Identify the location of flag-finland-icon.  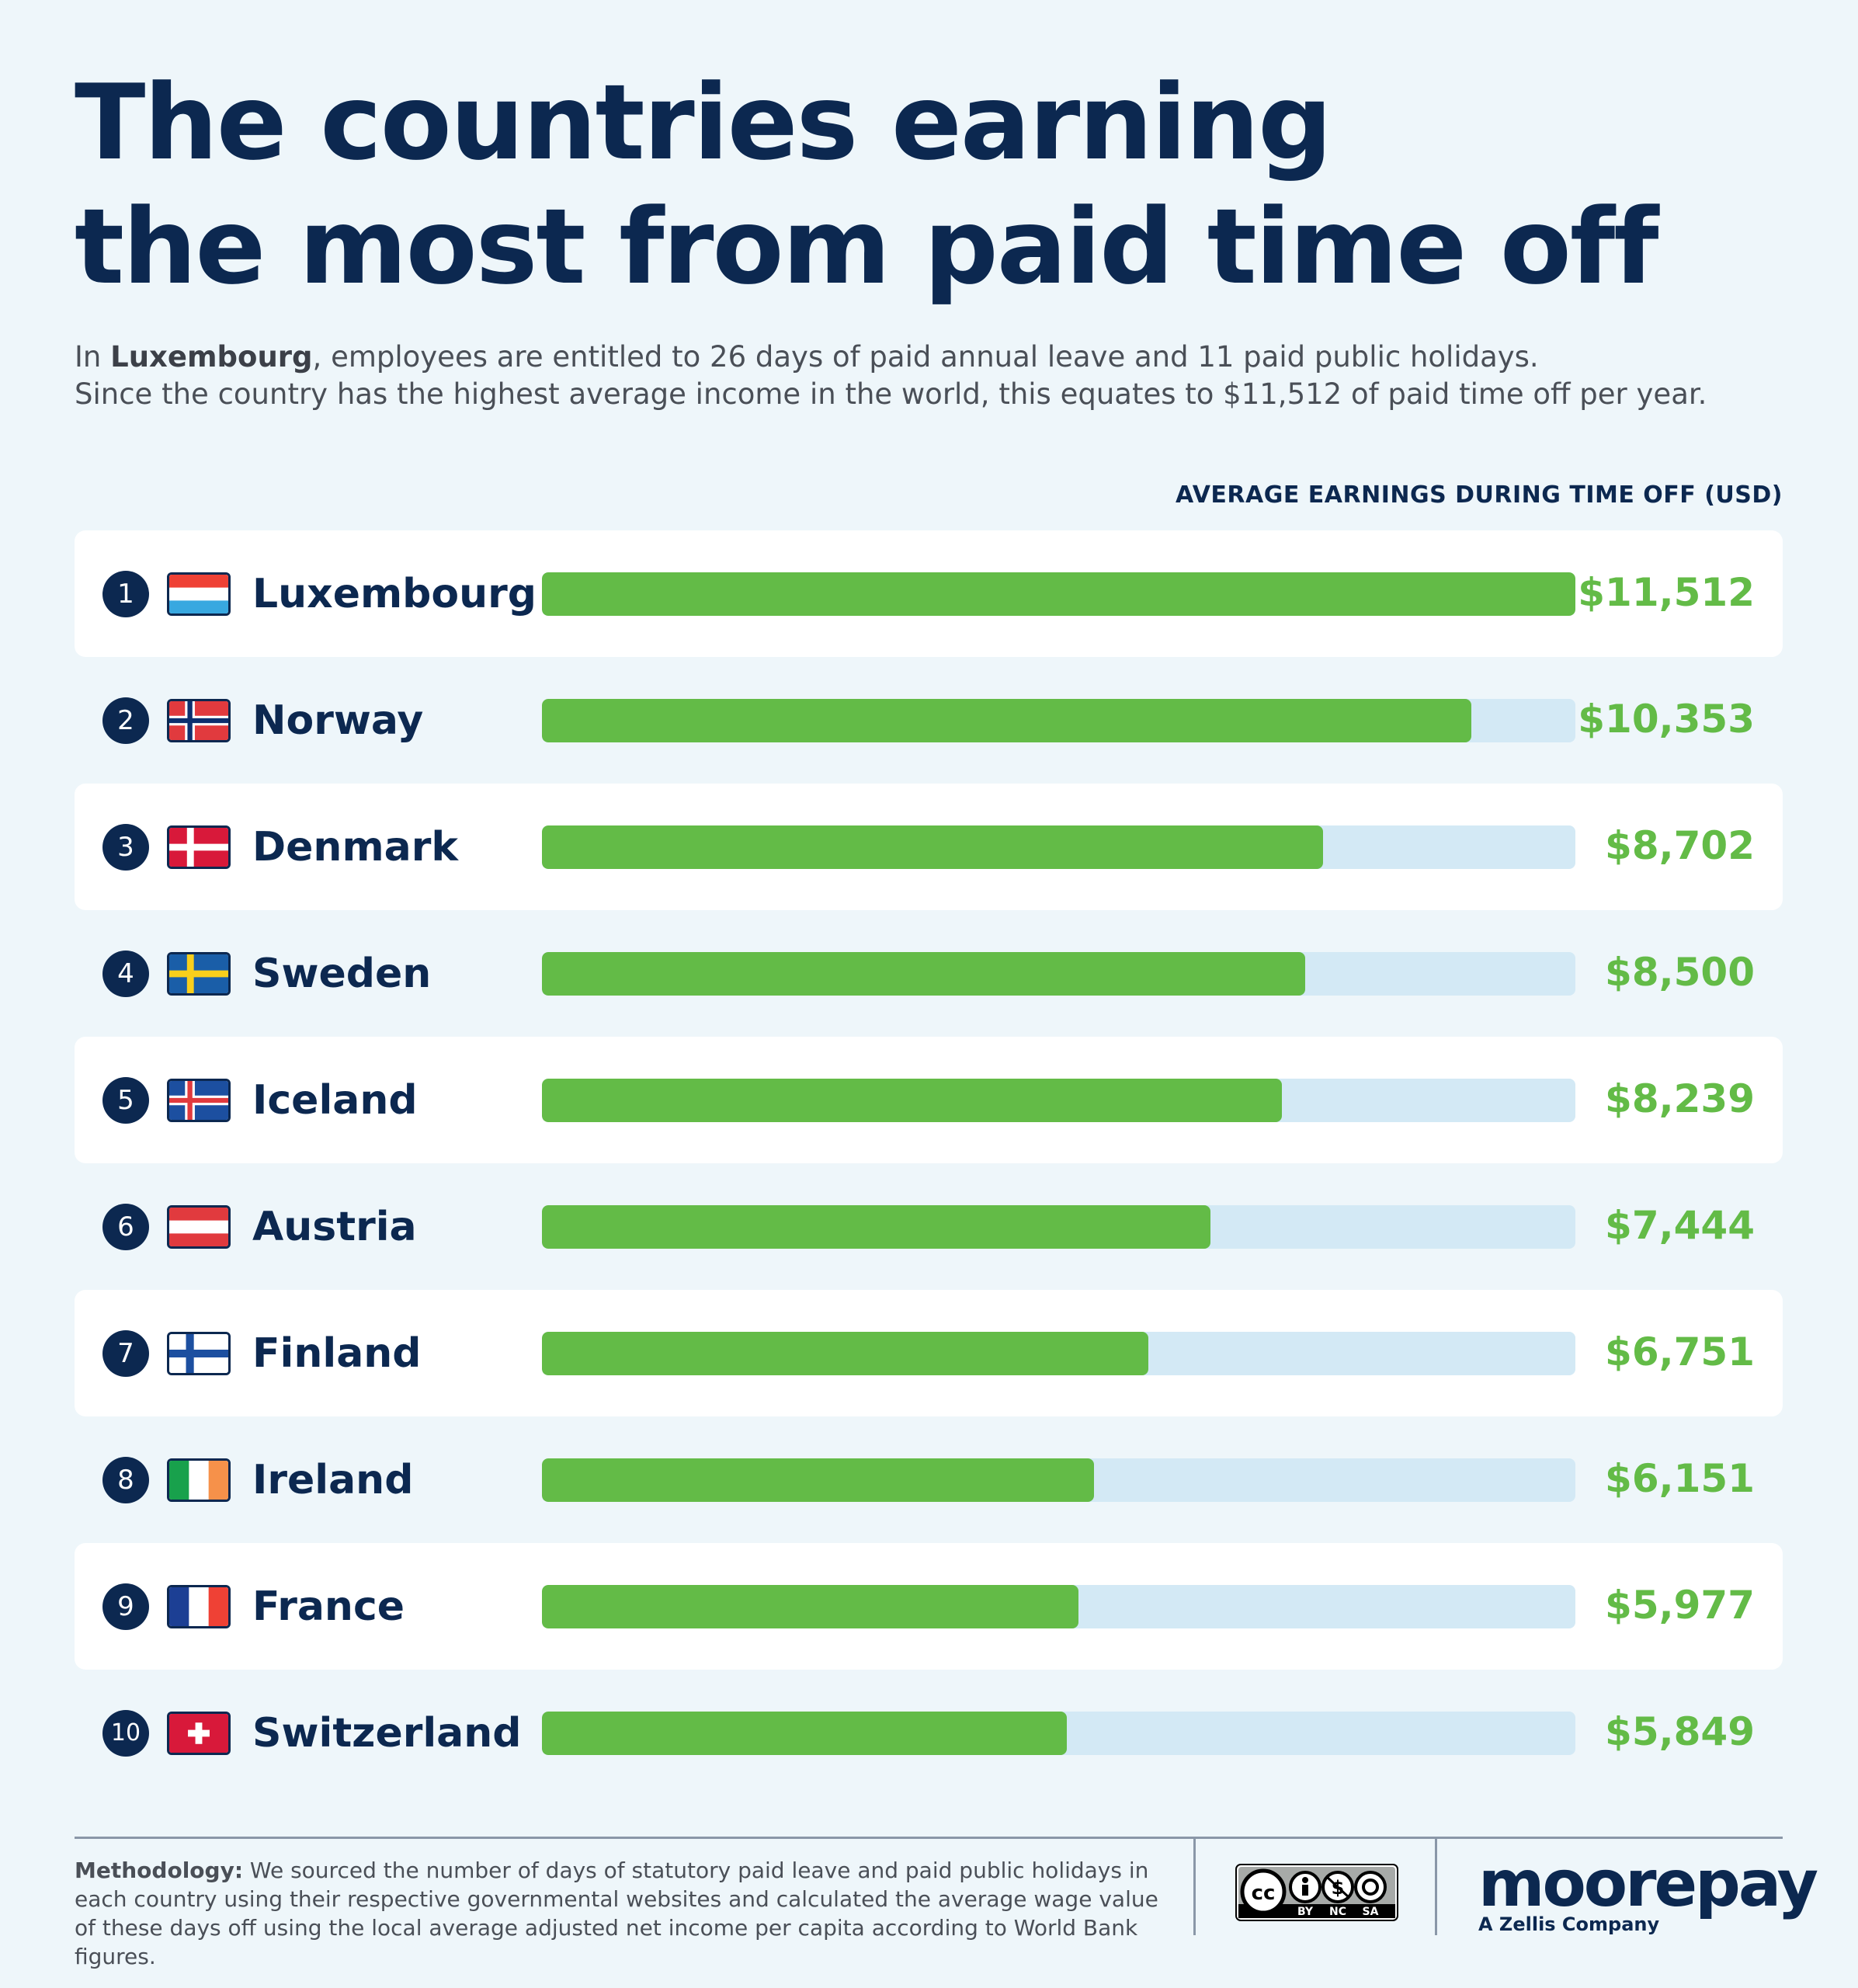
(199, 1353).